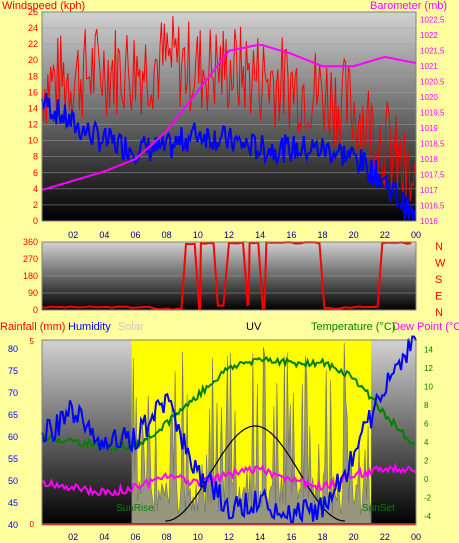 The image size is (459, 543). I want to click on sunset-label: SunSet, so click(378, 508).